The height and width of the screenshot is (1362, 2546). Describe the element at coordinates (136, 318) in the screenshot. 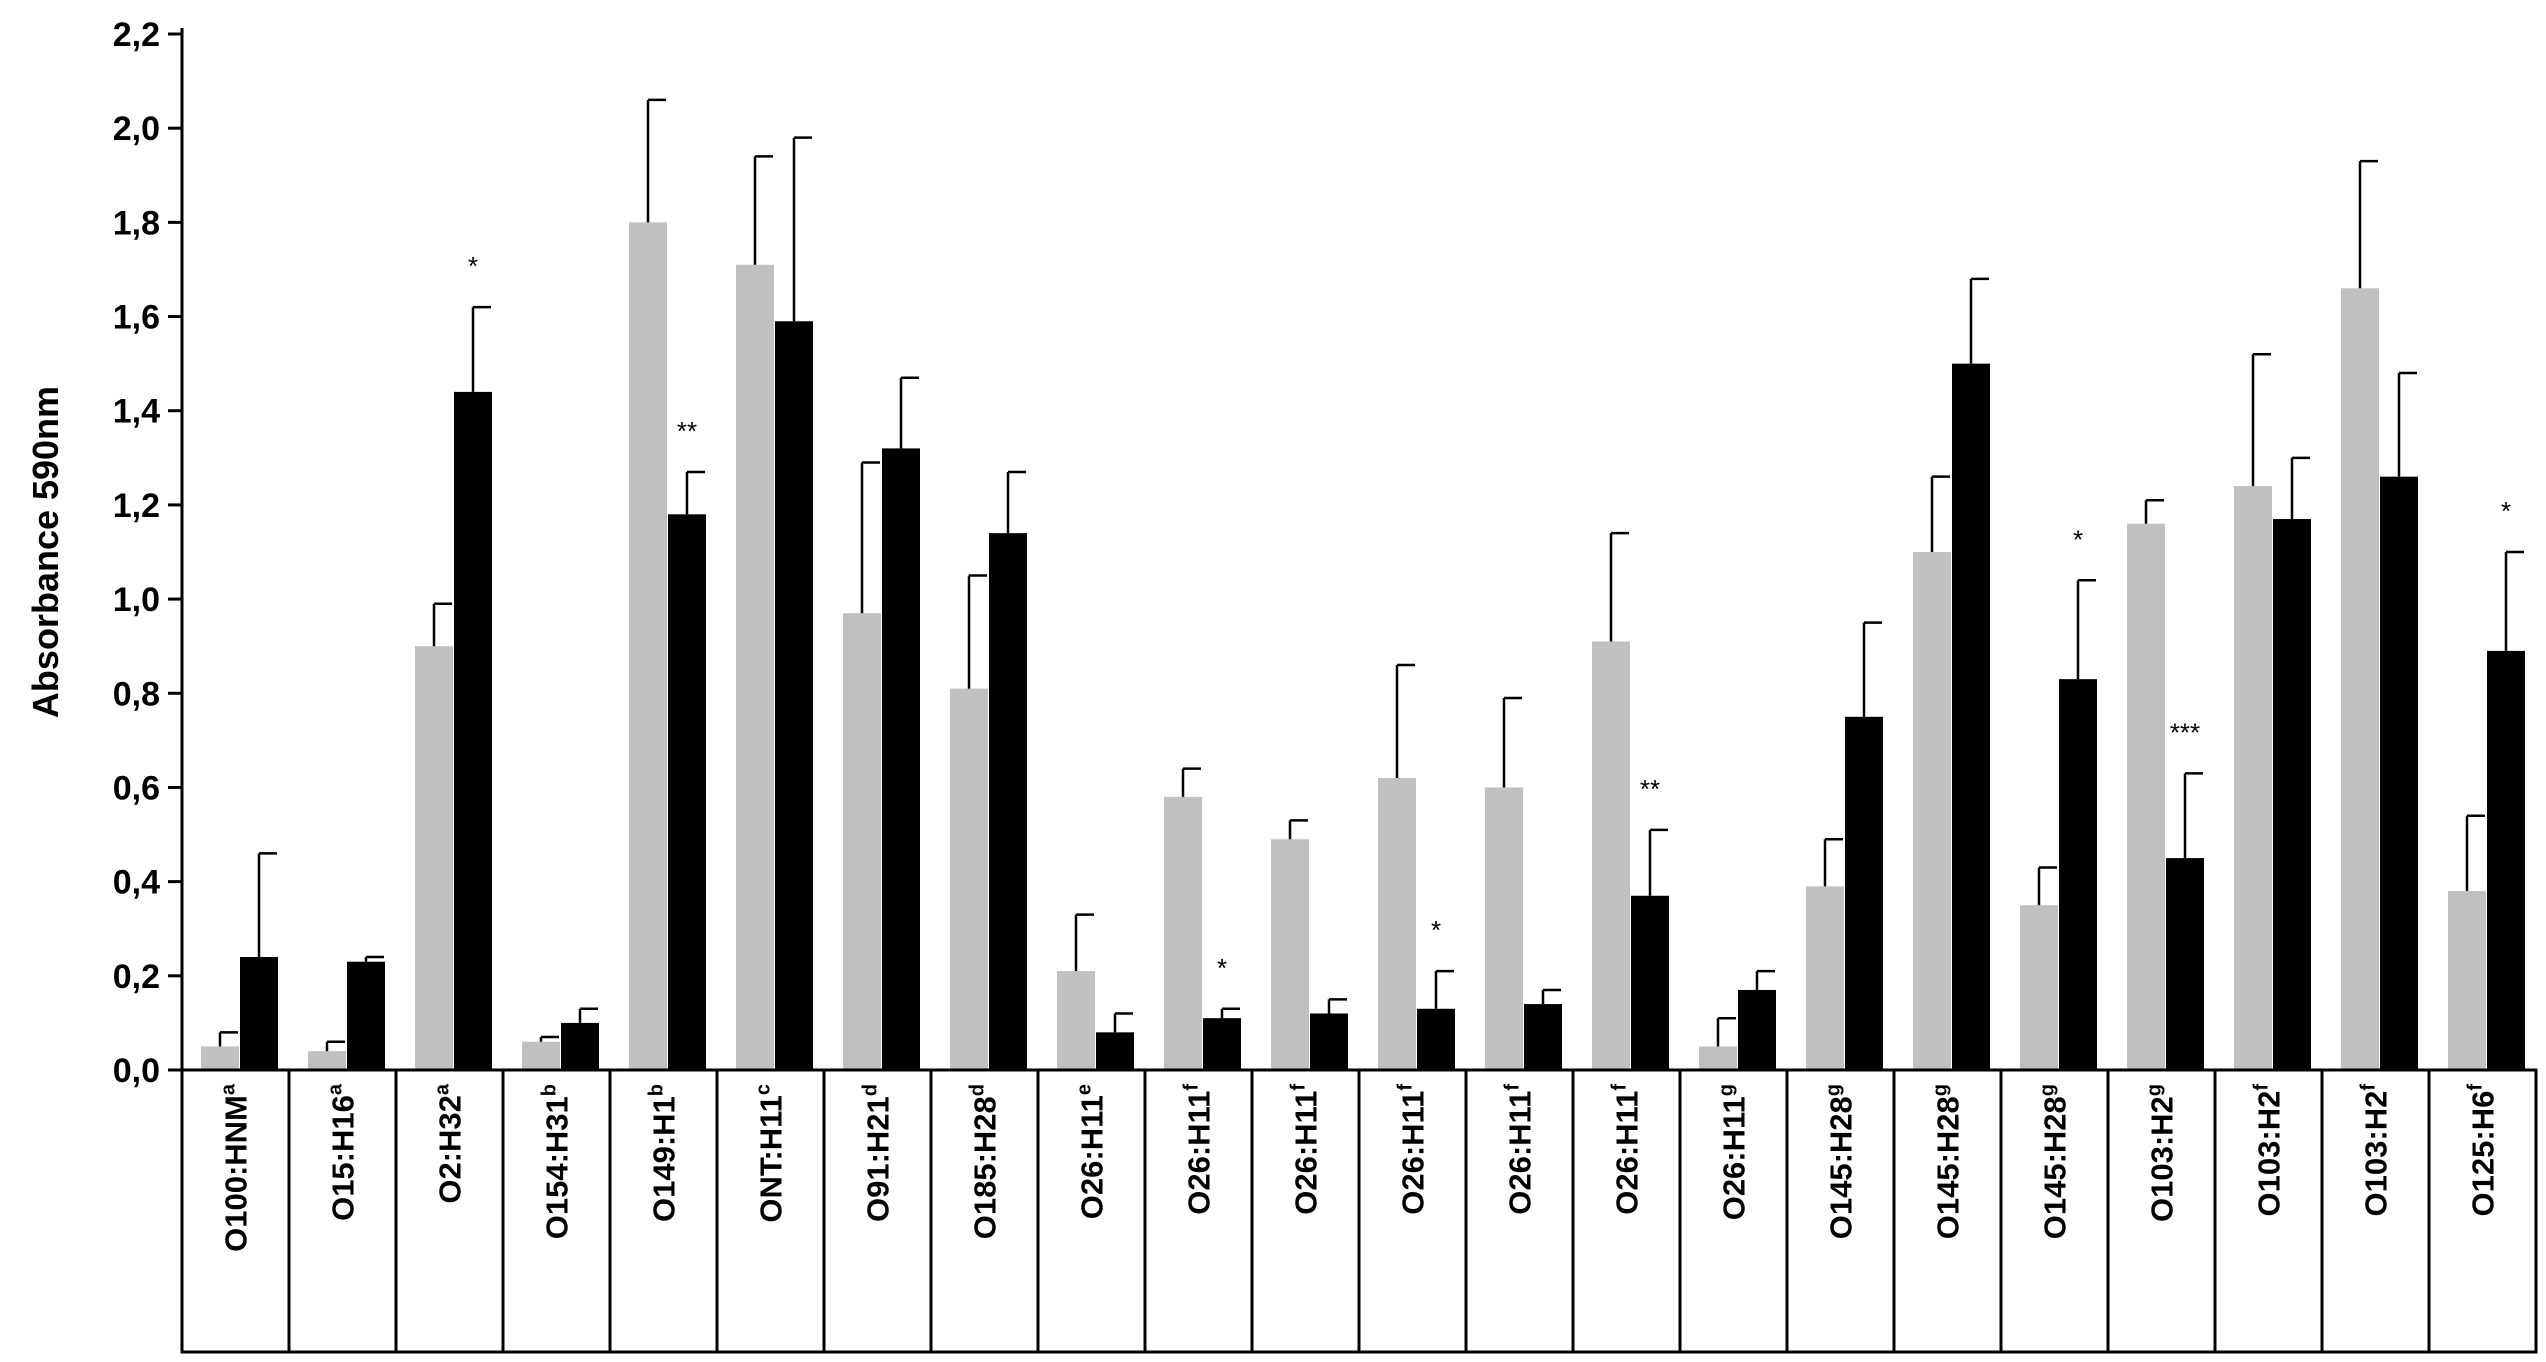

I see `y-tick-label: 1,6` at that location.